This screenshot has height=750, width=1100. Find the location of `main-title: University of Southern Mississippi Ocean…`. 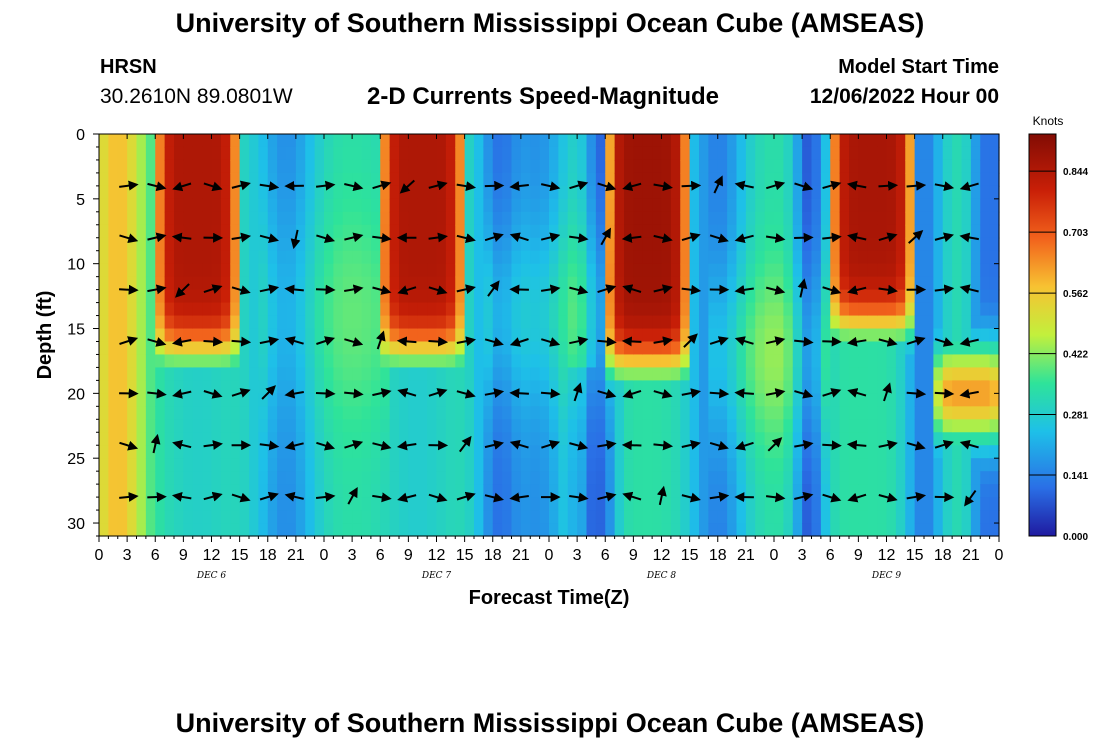

main-title: University of Southern Mississippi Ocean… is located at coordinates (550, 23).